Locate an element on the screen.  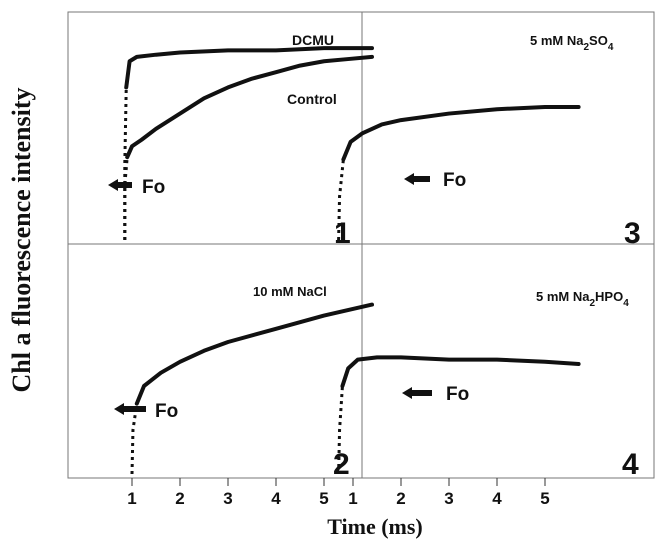
panel-4-label-b: HPO is located at coordinates (609, 296).